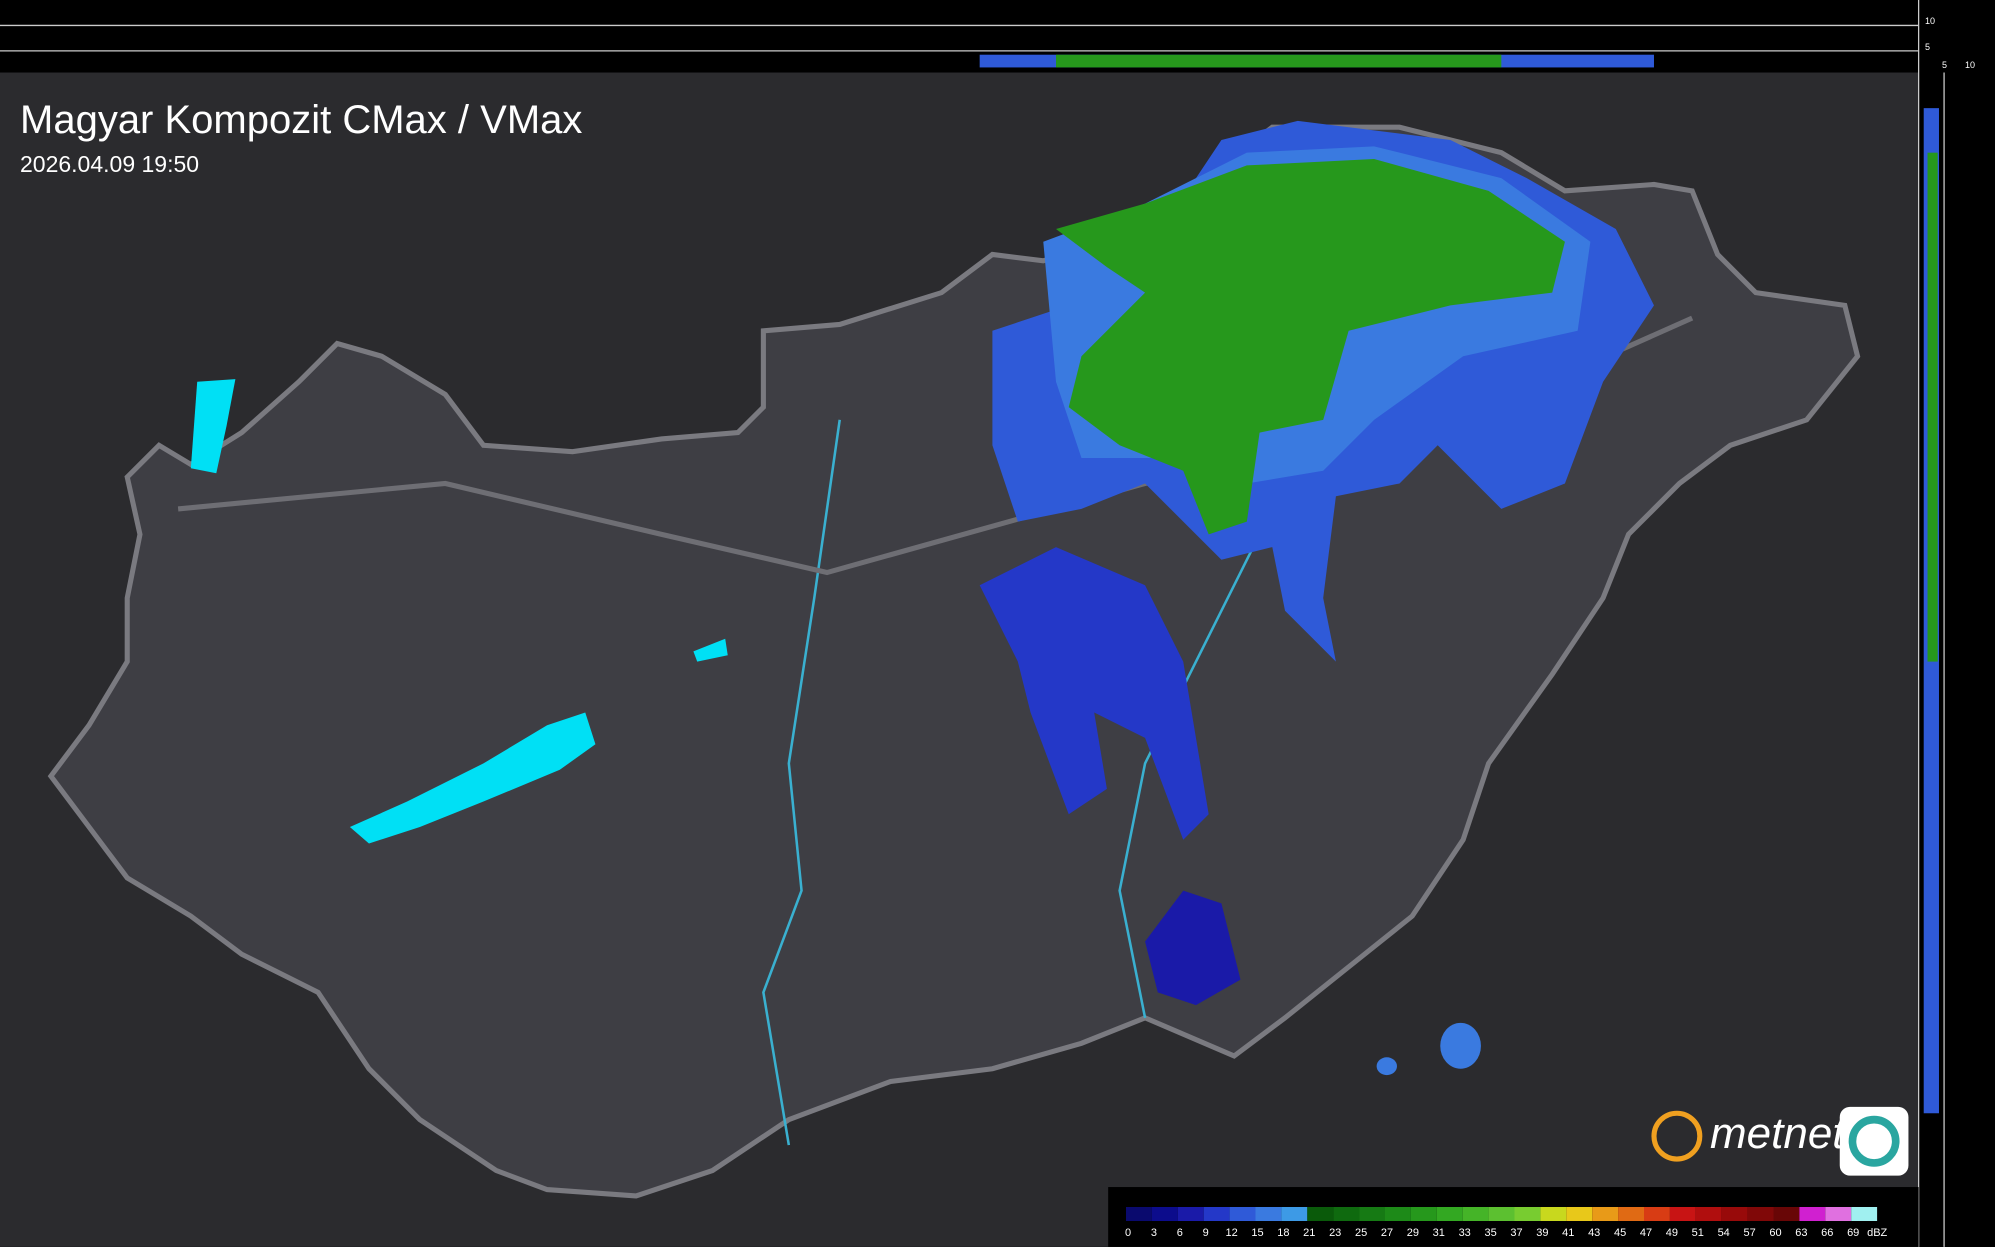 This screenshot has width=1995, height=1247. Describe the element at coordinates (1439, 1233) in the screenshot. I see `legend-label: 31` at that location.